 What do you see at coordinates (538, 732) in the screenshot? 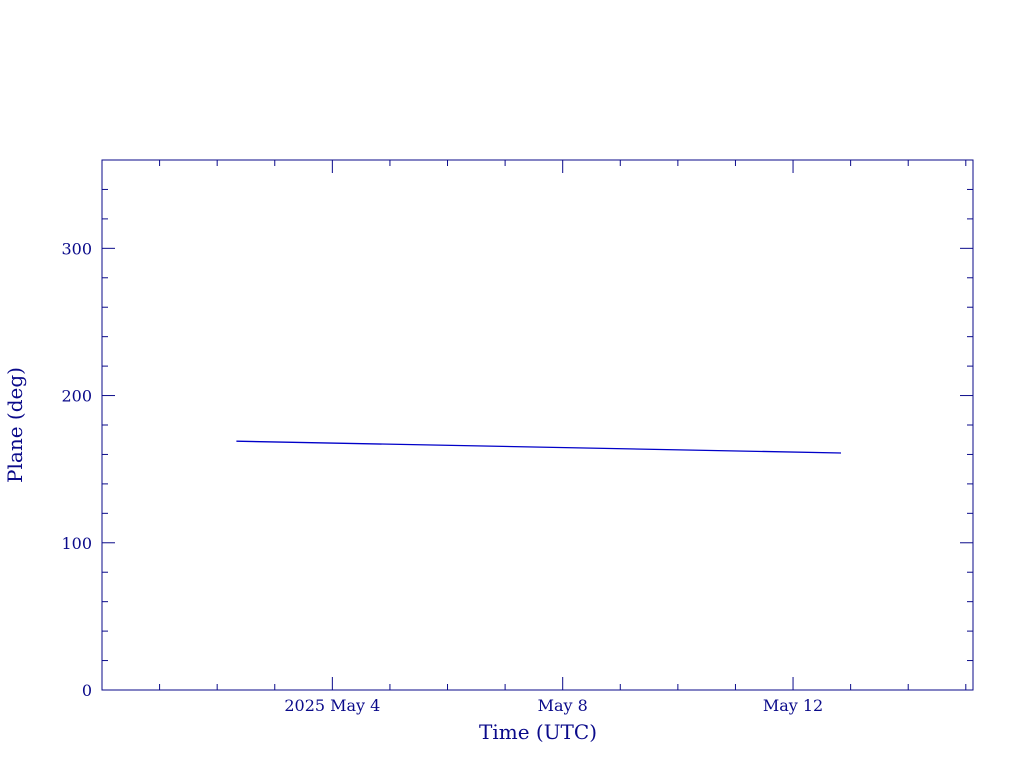
I see `x-axis-title: Time (UTC)` at bounding box center [538, 732].